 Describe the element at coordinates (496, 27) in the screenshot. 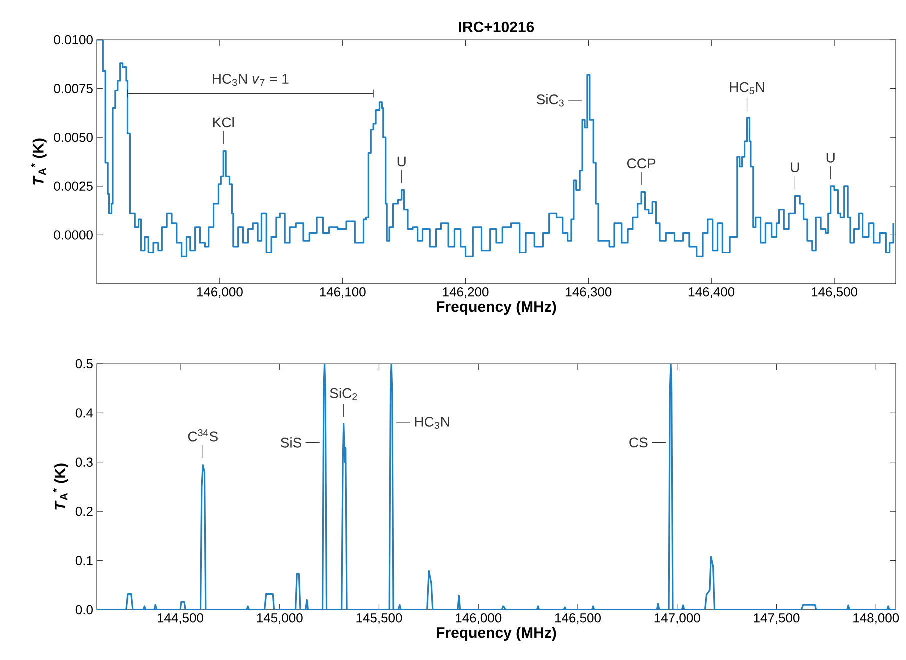

I see `chart-title: IRC+10216` at that location.